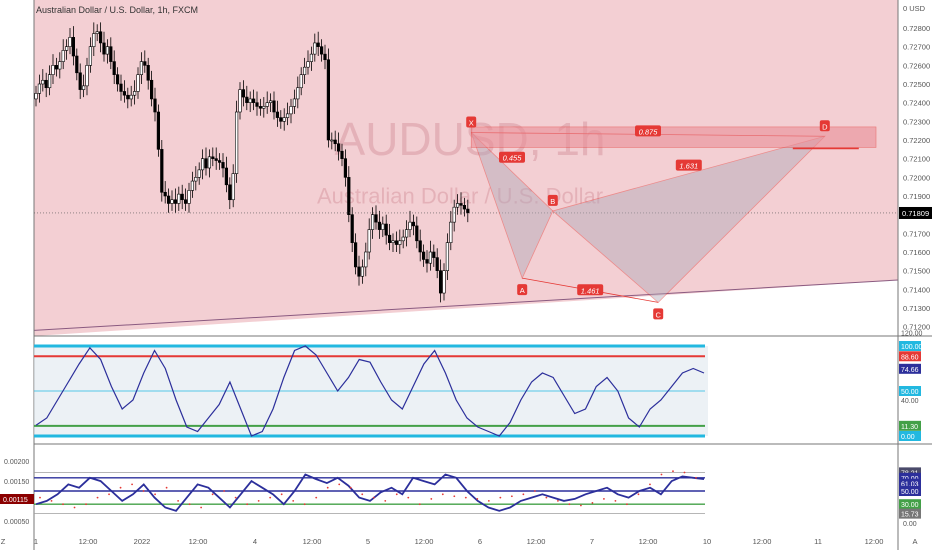  What do you see at coordinates (916, 65) in the screenshot?
I see `price-tick-label: 0.72600` at bounding box center [916, 65].